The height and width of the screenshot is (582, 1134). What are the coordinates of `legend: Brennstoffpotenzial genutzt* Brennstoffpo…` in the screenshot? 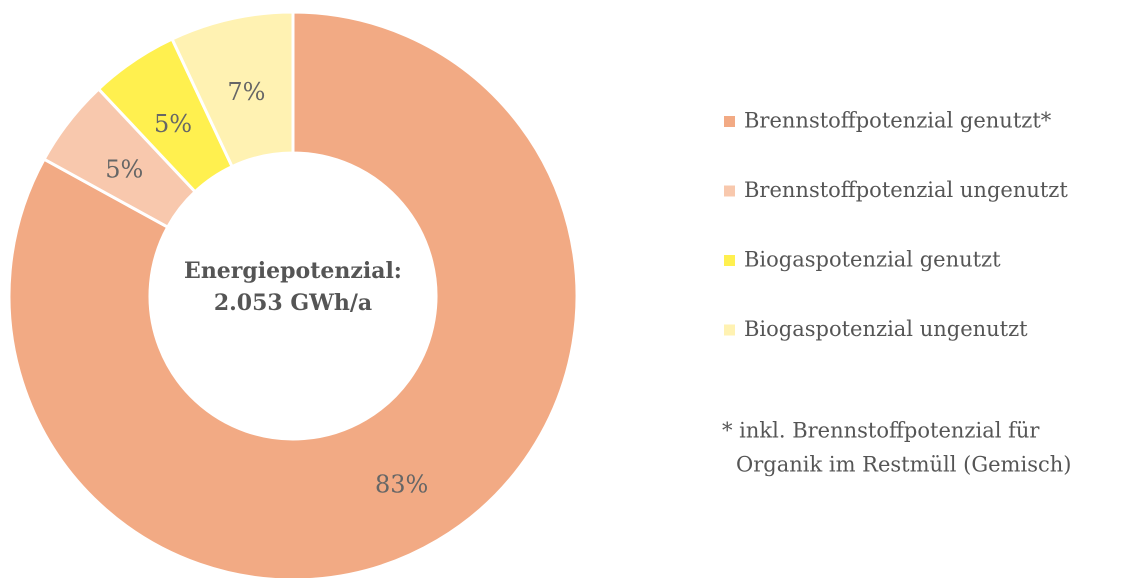 It's located at (896, 225).